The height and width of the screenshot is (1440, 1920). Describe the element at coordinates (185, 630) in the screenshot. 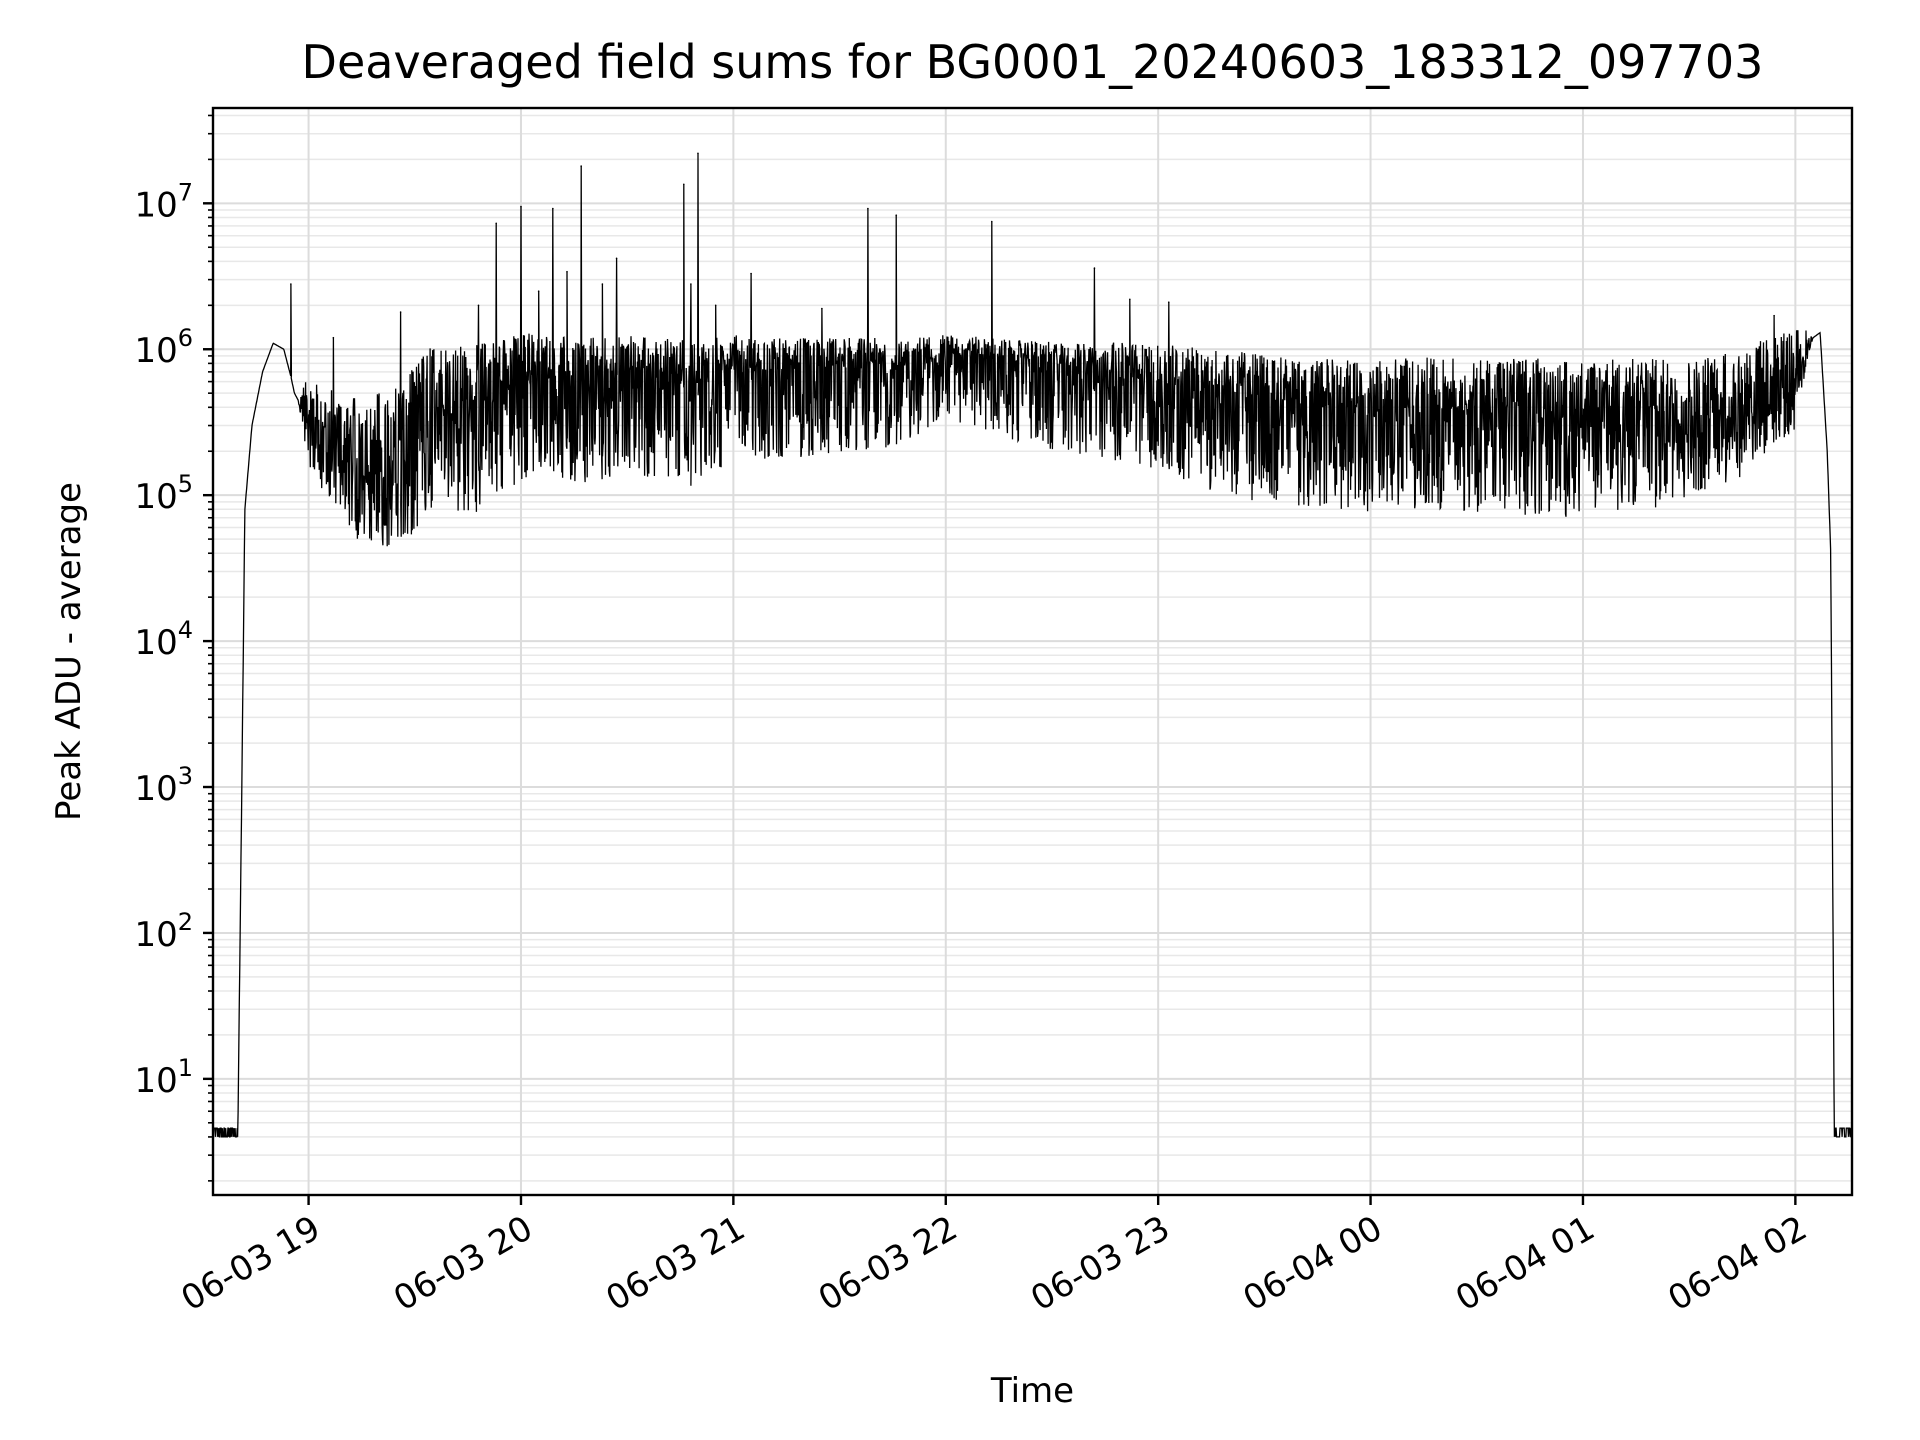

I see `y-tick-label-exponent: 4` at that location.